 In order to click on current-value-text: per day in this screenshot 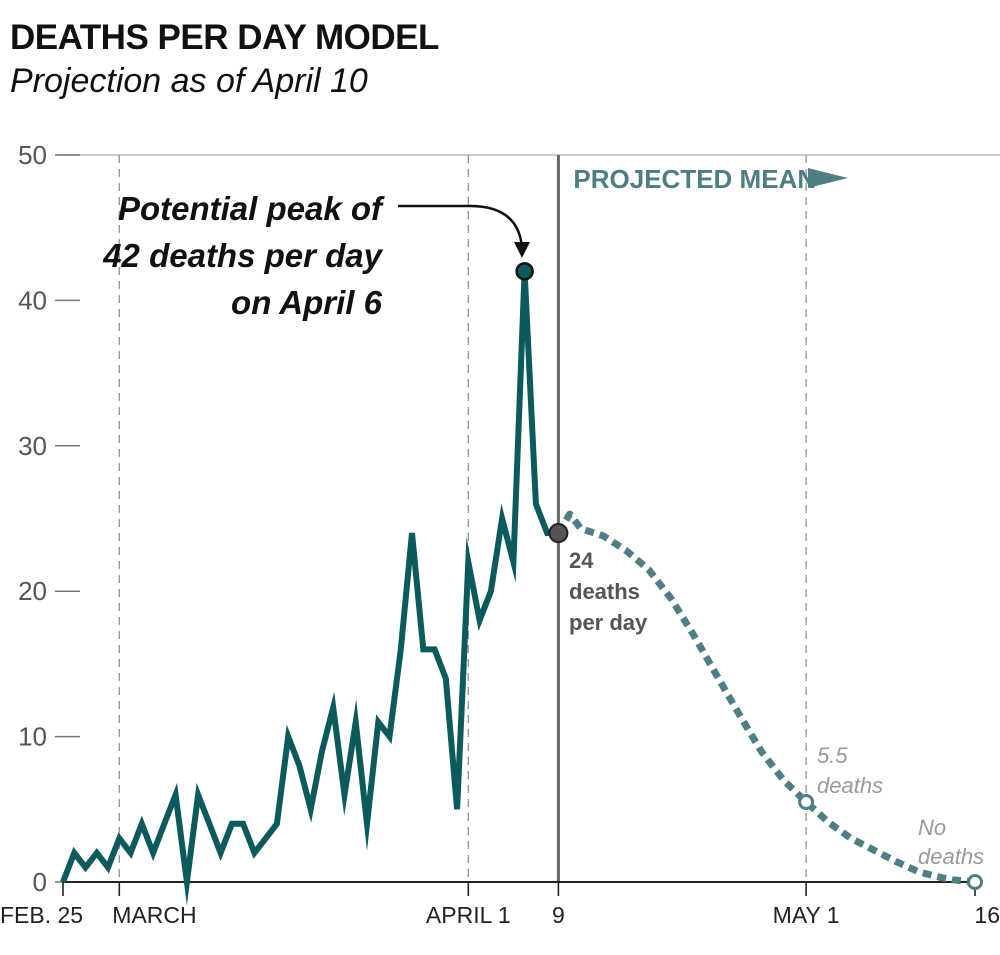, I will do `click(608, 622)`.